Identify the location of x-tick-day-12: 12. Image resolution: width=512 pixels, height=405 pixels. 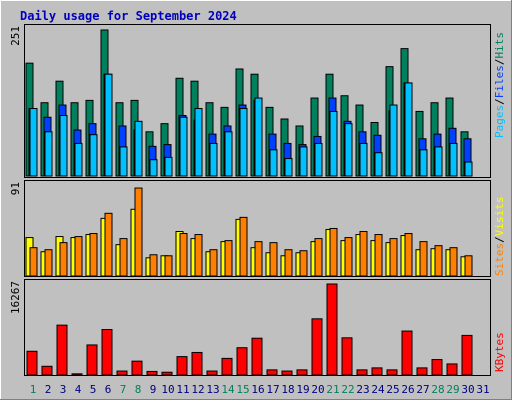
(197, 389).